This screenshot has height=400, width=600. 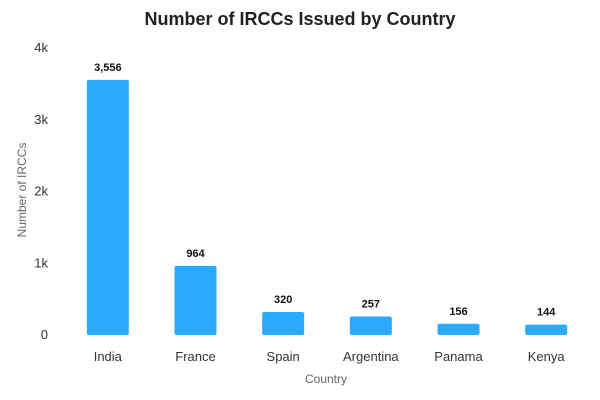 I want to click on y-tick-label: 1k, so click(x=41, y=262).